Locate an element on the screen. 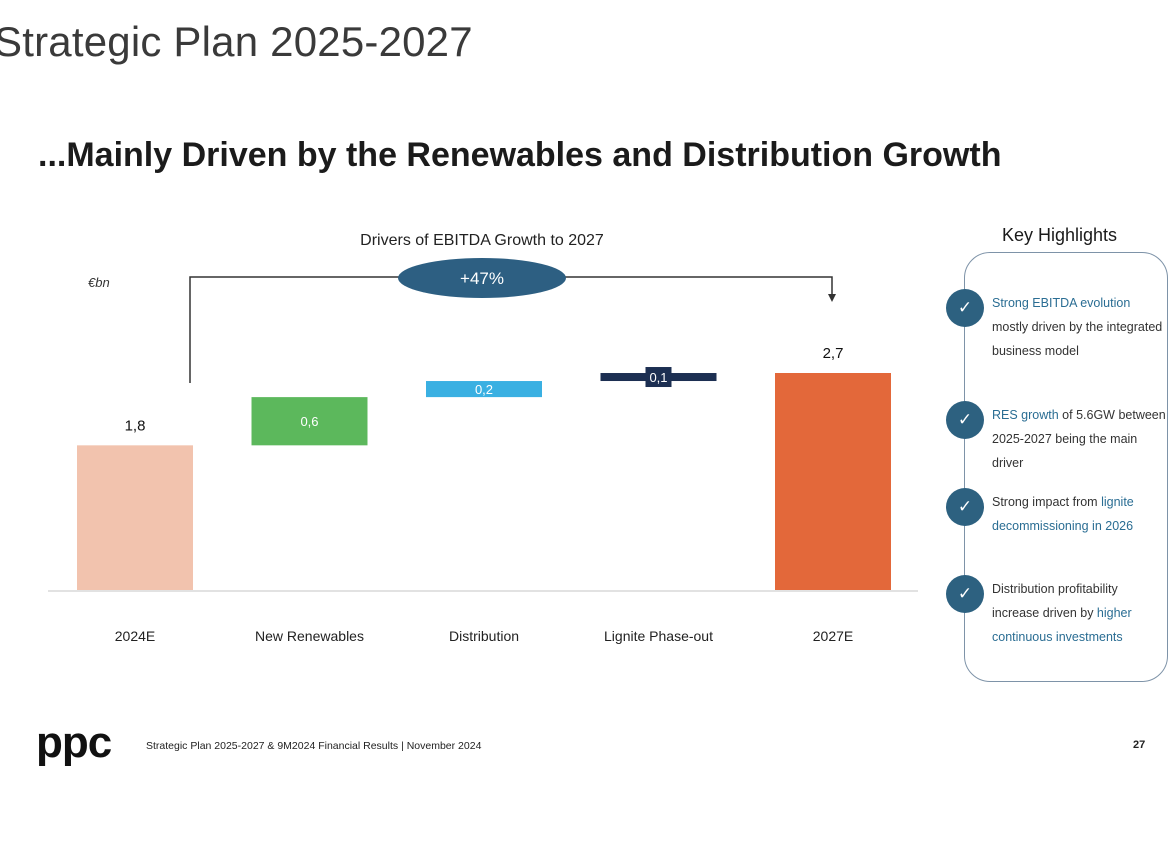 Image resolution: width=1174 pixels, height=851 pixels. bracket-arrowhead is located at coordinates (832, 298).